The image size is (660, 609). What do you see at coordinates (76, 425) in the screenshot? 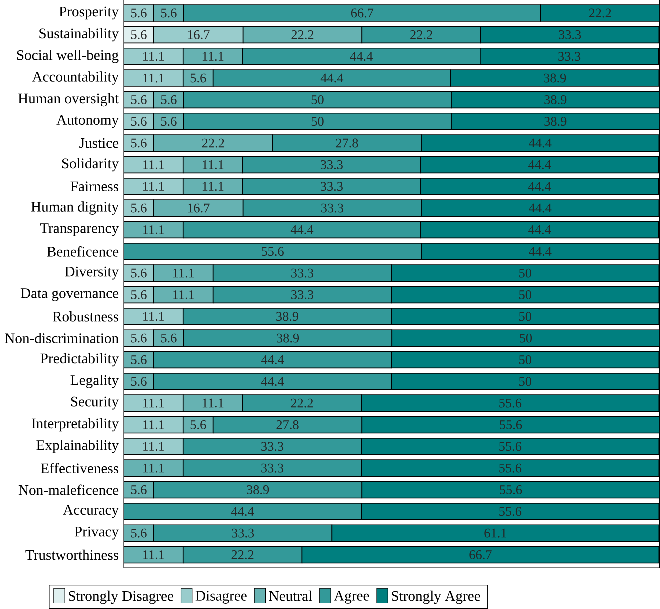
I see `y-tick-label: Interpretability` at bounding box center [76, 425].